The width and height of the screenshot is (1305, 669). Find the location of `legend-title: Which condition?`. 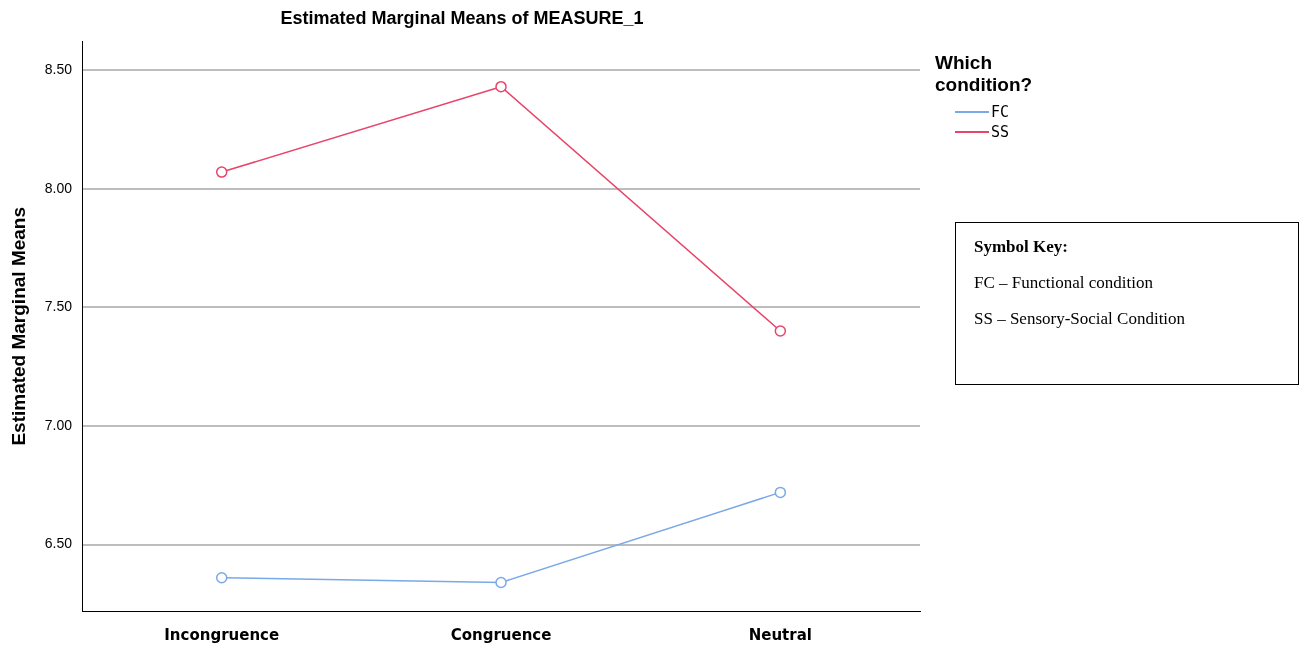

legend-title: Which condition? is located at coordinates (984, 74).